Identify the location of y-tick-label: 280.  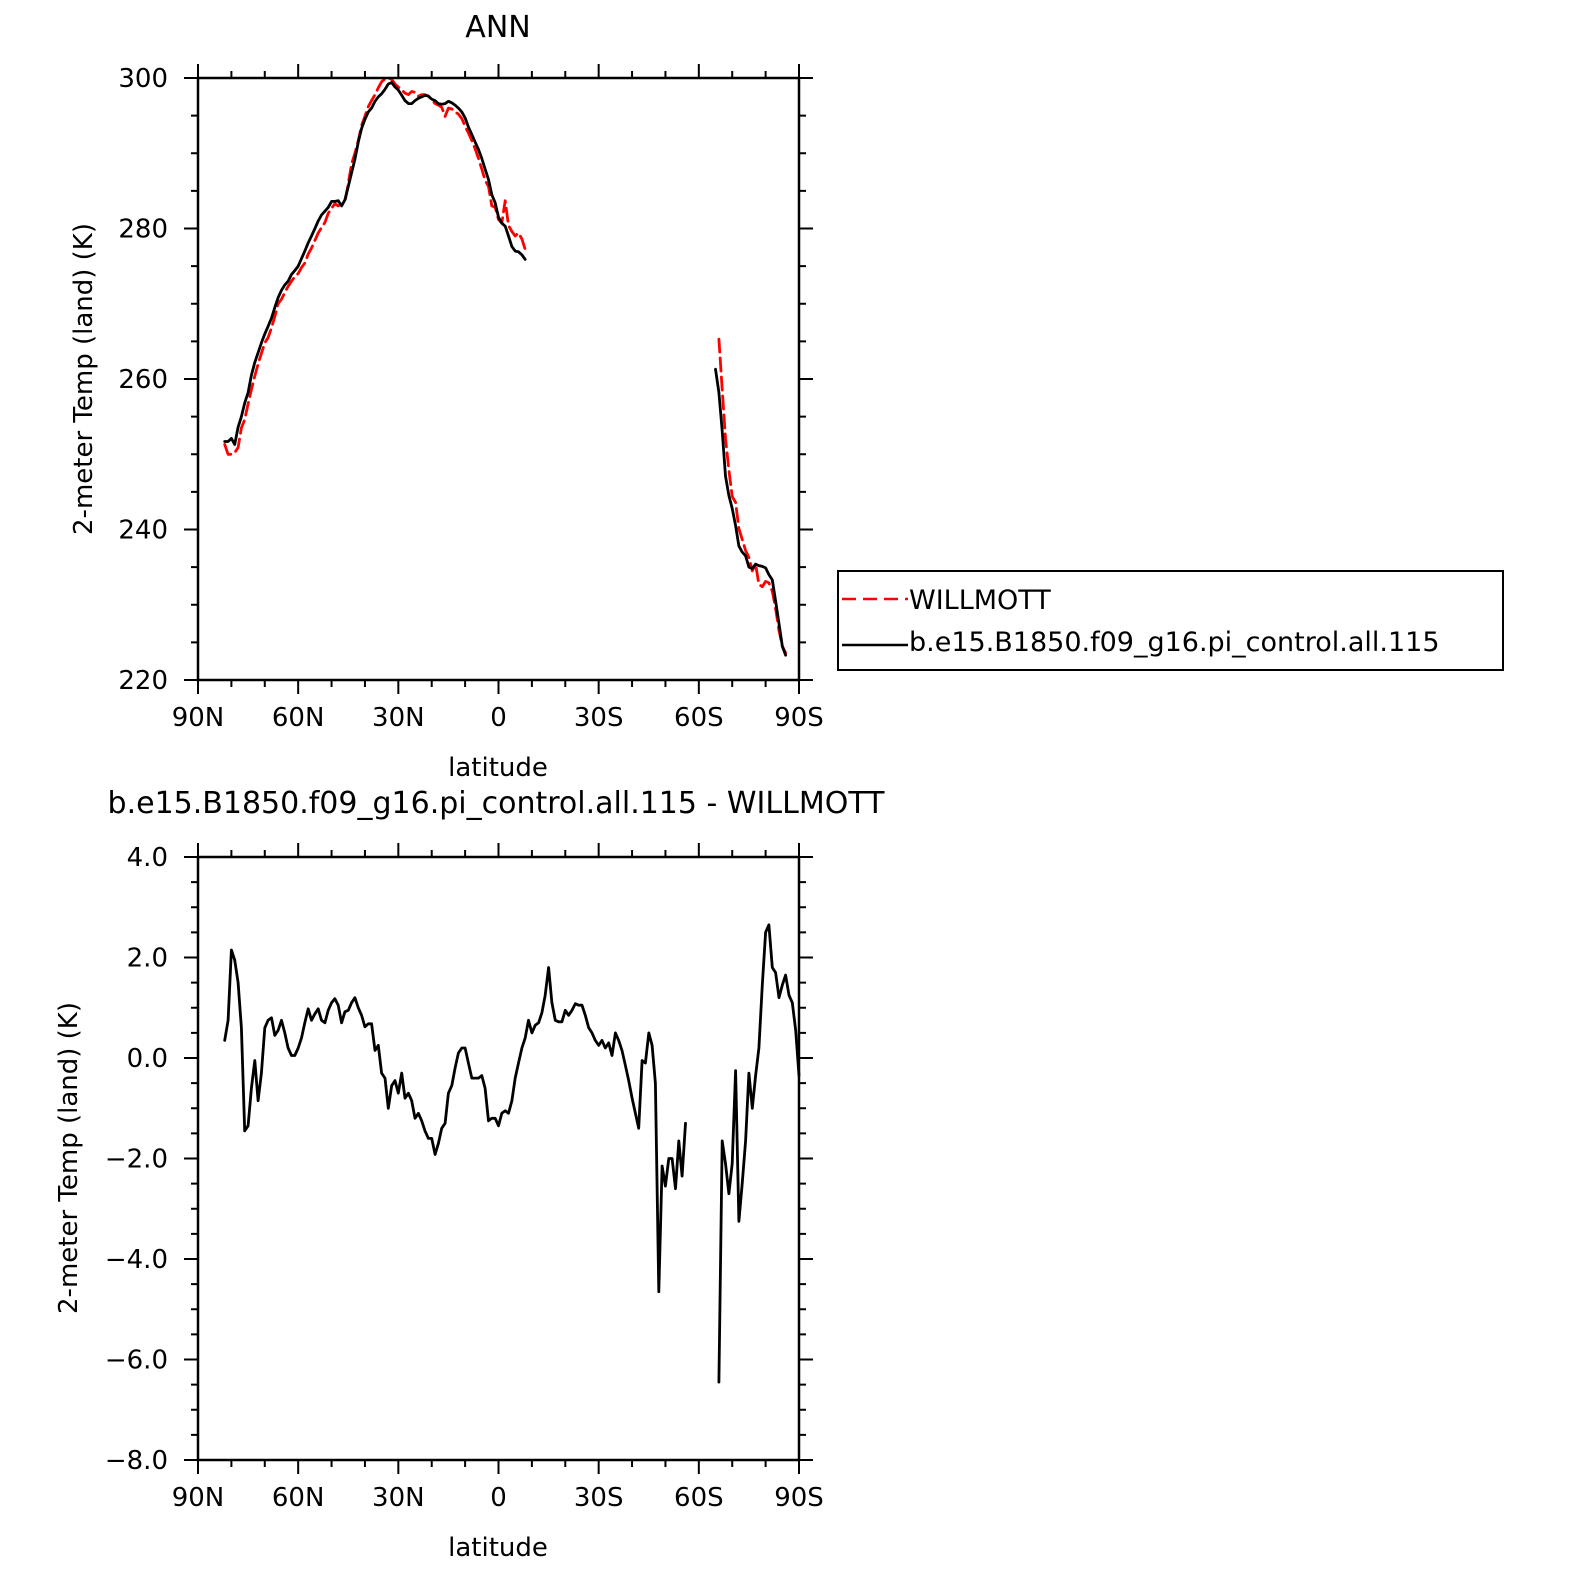
(143, 230).